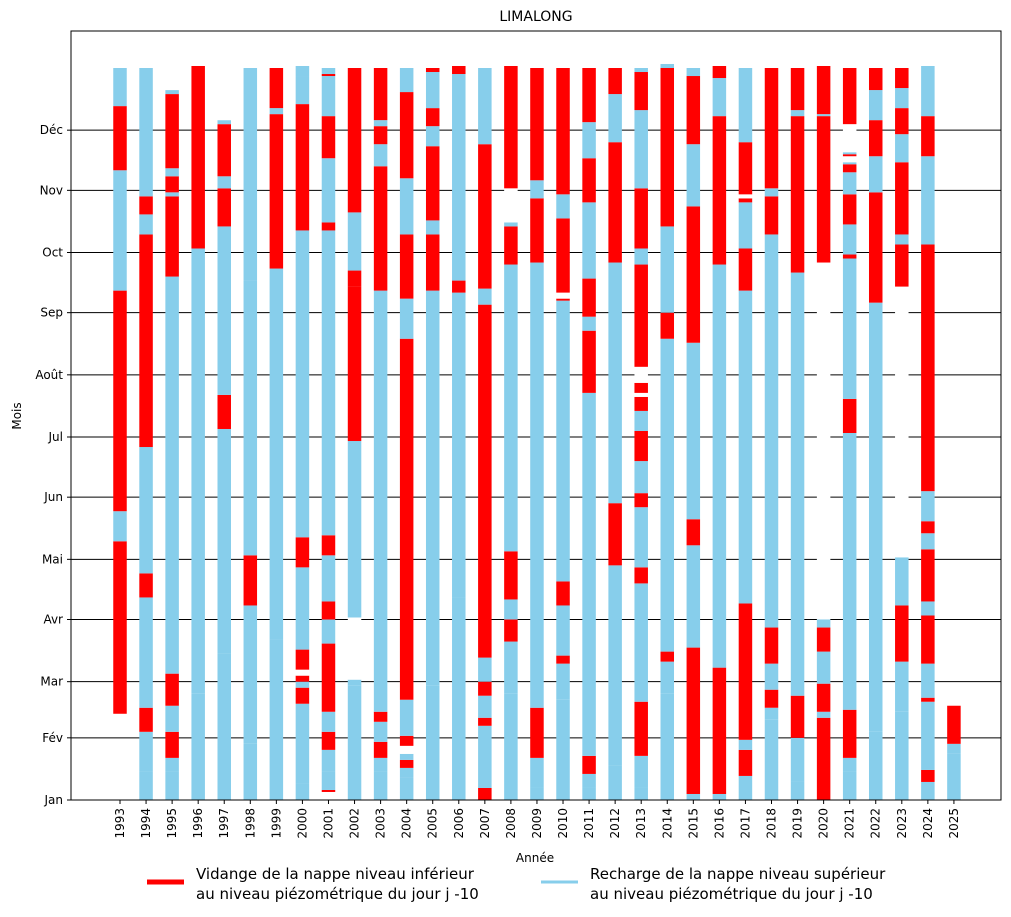  What do you see at coordinates (198, 432) in the screenshot?
I see `bar-1996` at bounding box center [198, 432].